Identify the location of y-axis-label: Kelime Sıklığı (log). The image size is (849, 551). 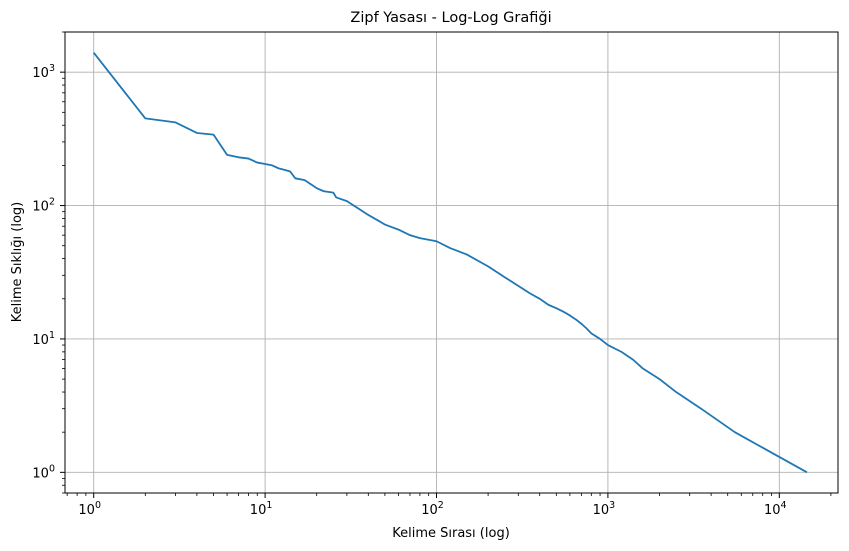
(17, 262).